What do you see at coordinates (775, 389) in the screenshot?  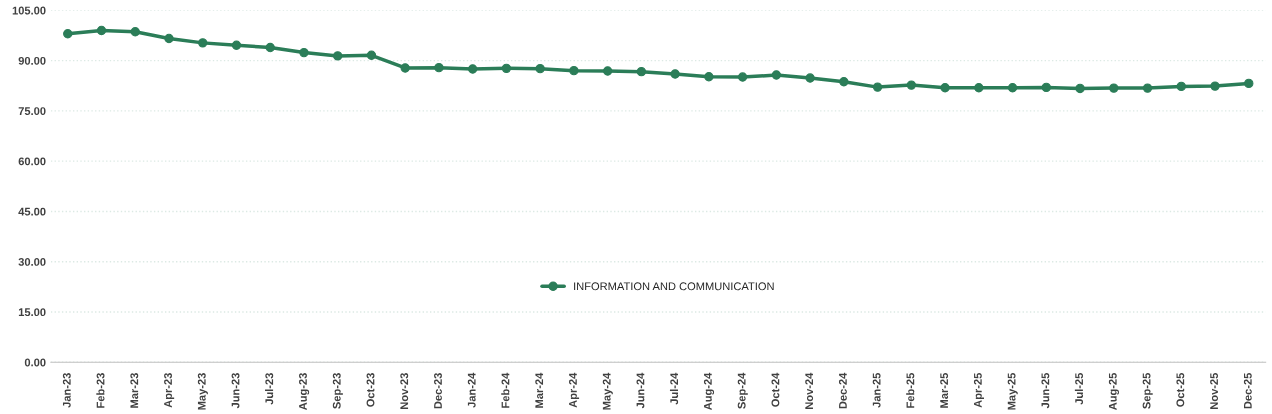 I see `x-tick-label: Oct-24` at bounding box center [775, 389].